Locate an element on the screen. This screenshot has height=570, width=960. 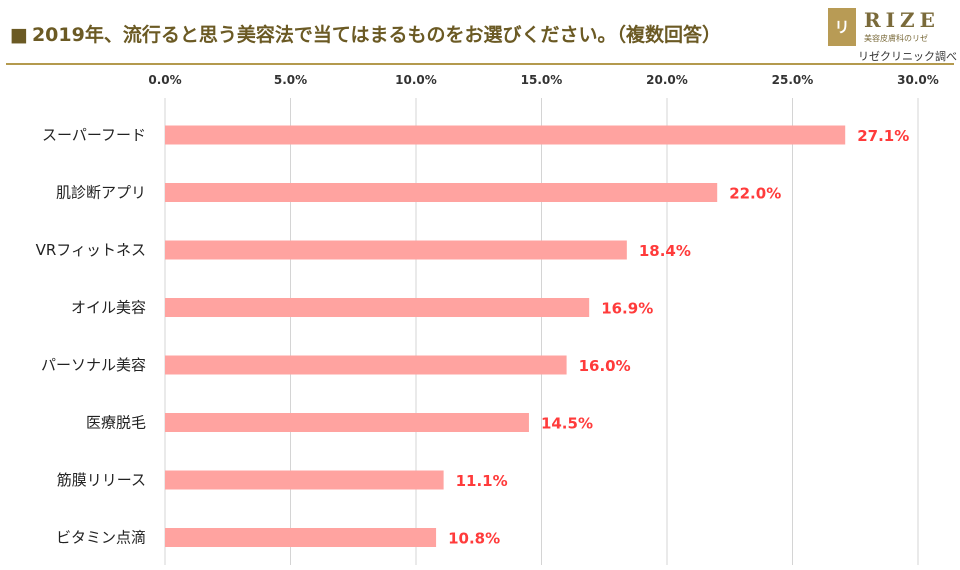
data-label: 16.9% is located at coordinates (627, 309).